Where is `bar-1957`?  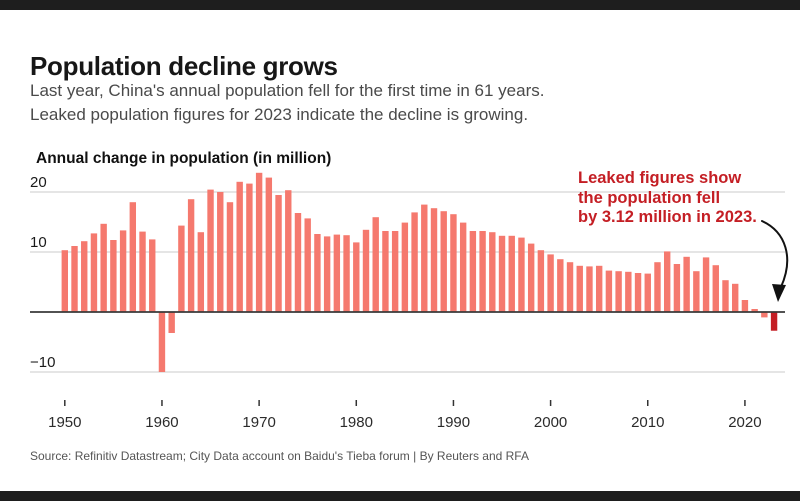 bar-1957 is located at coordinates (133, 257).